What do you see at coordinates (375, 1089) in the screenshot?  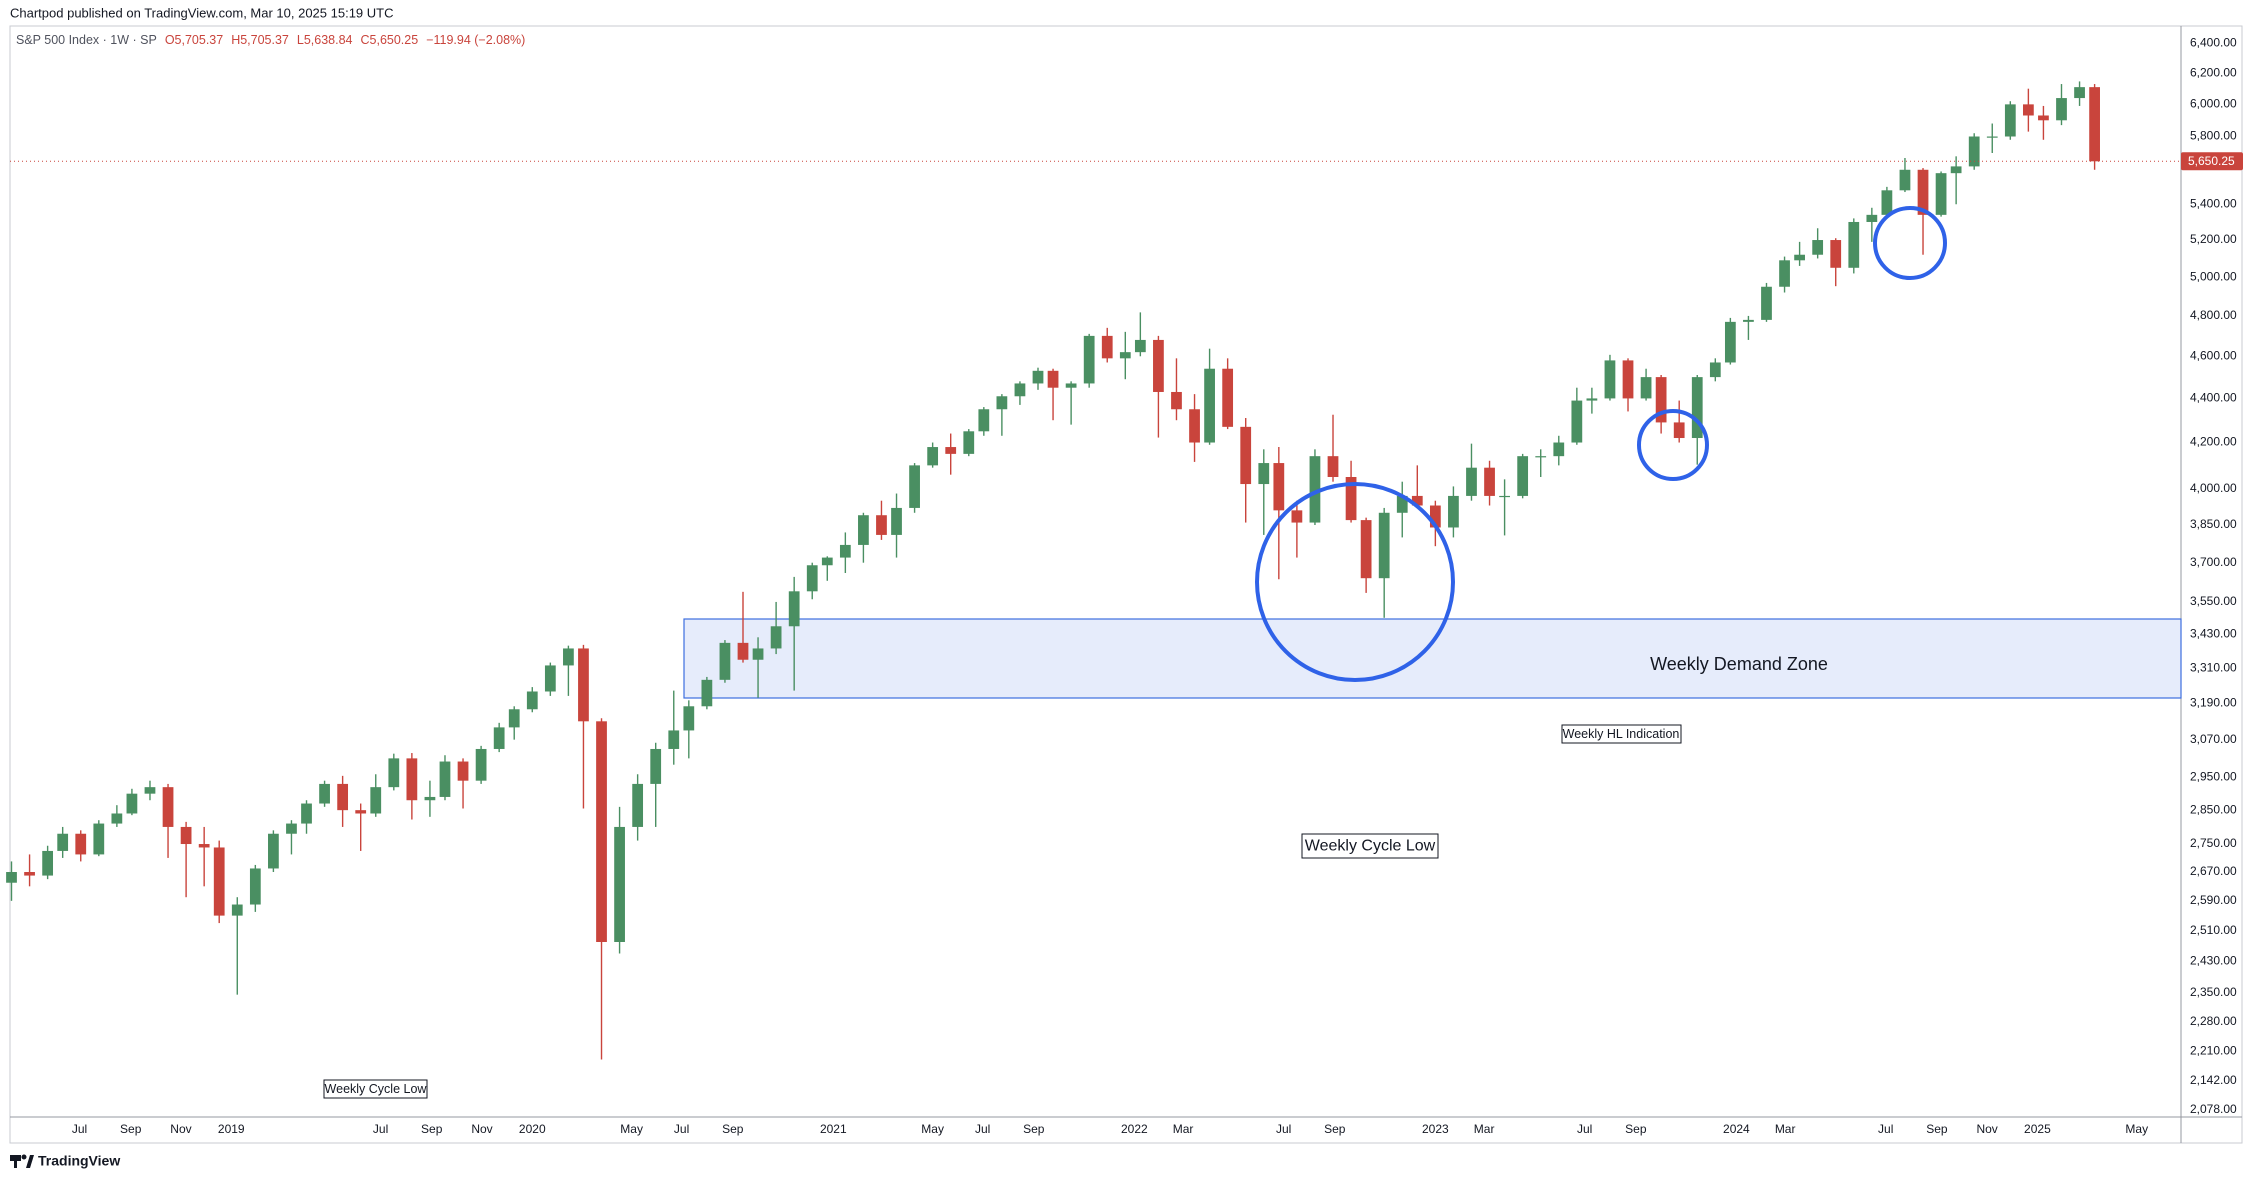 I see `annotation-box` at bounding box center [375, 1089].